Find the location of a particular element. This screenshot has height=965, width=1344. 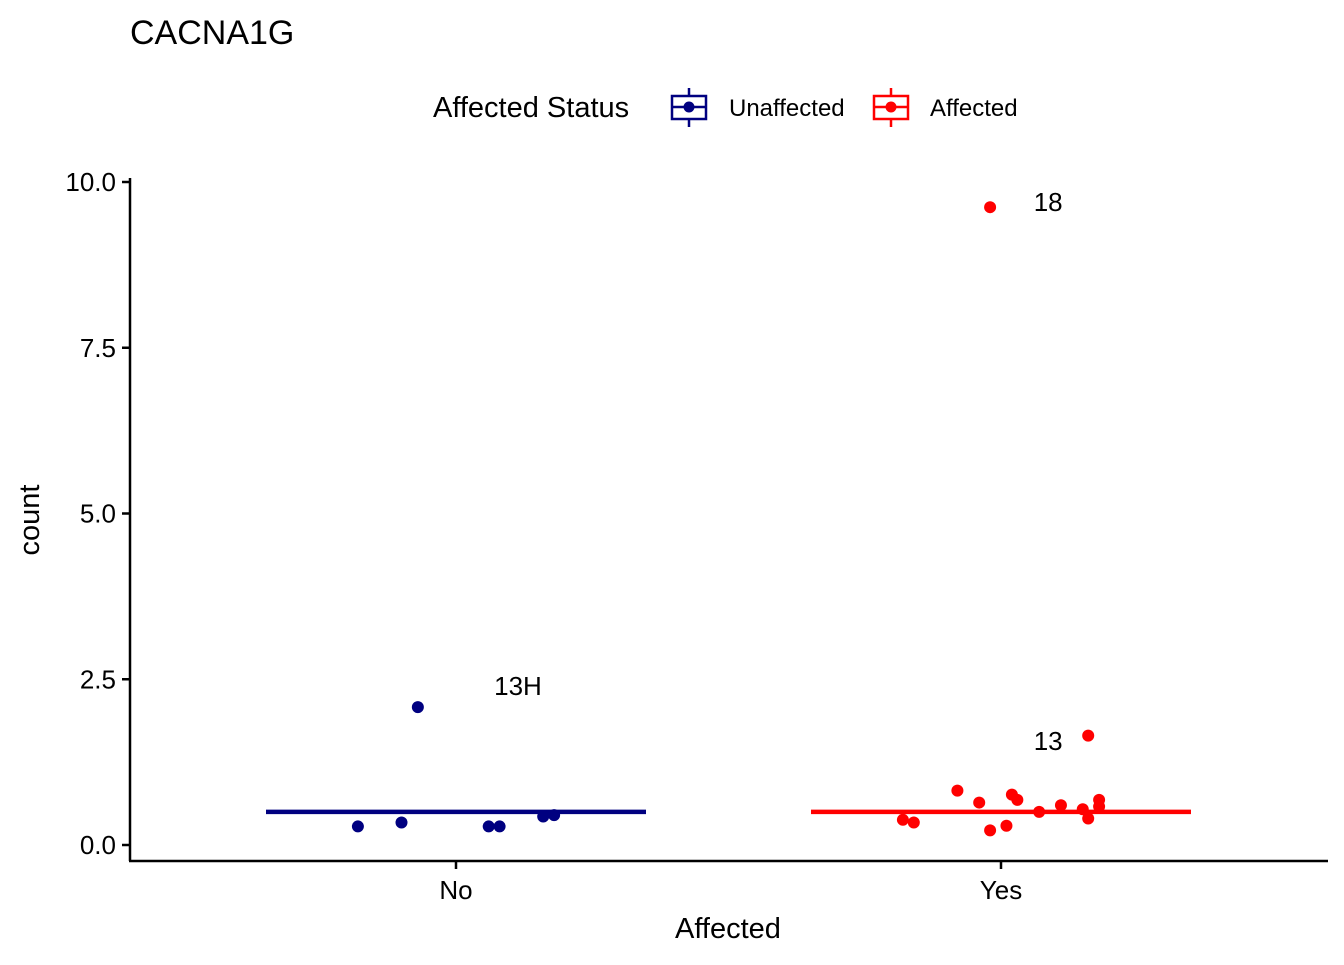

point-annotation: 18 is located at coordinates (1048, 202).